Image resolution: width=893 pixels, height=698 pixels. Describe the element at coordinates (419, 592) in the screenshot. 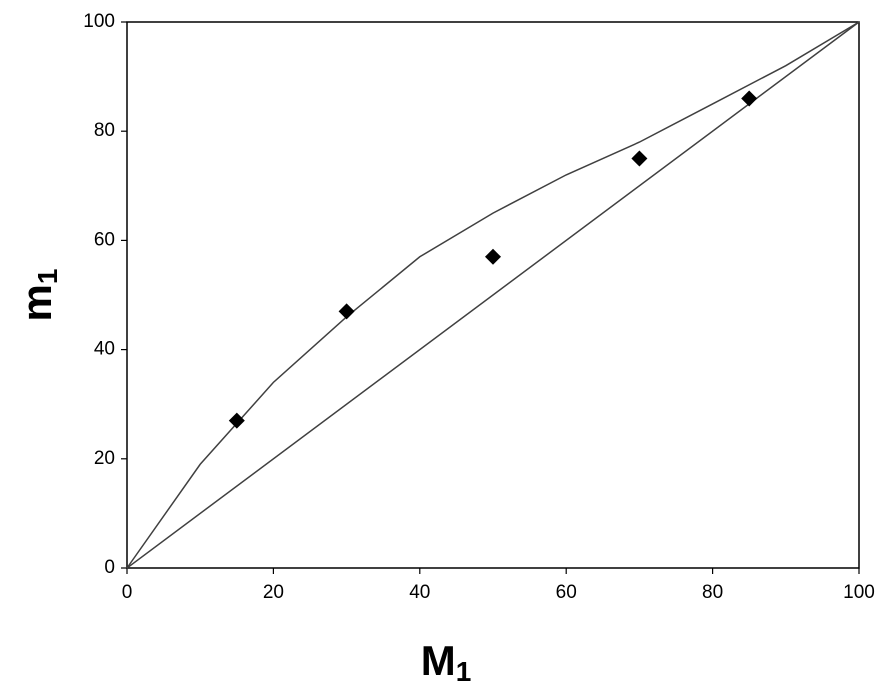

I see `x-tick-label: 40` at that location.